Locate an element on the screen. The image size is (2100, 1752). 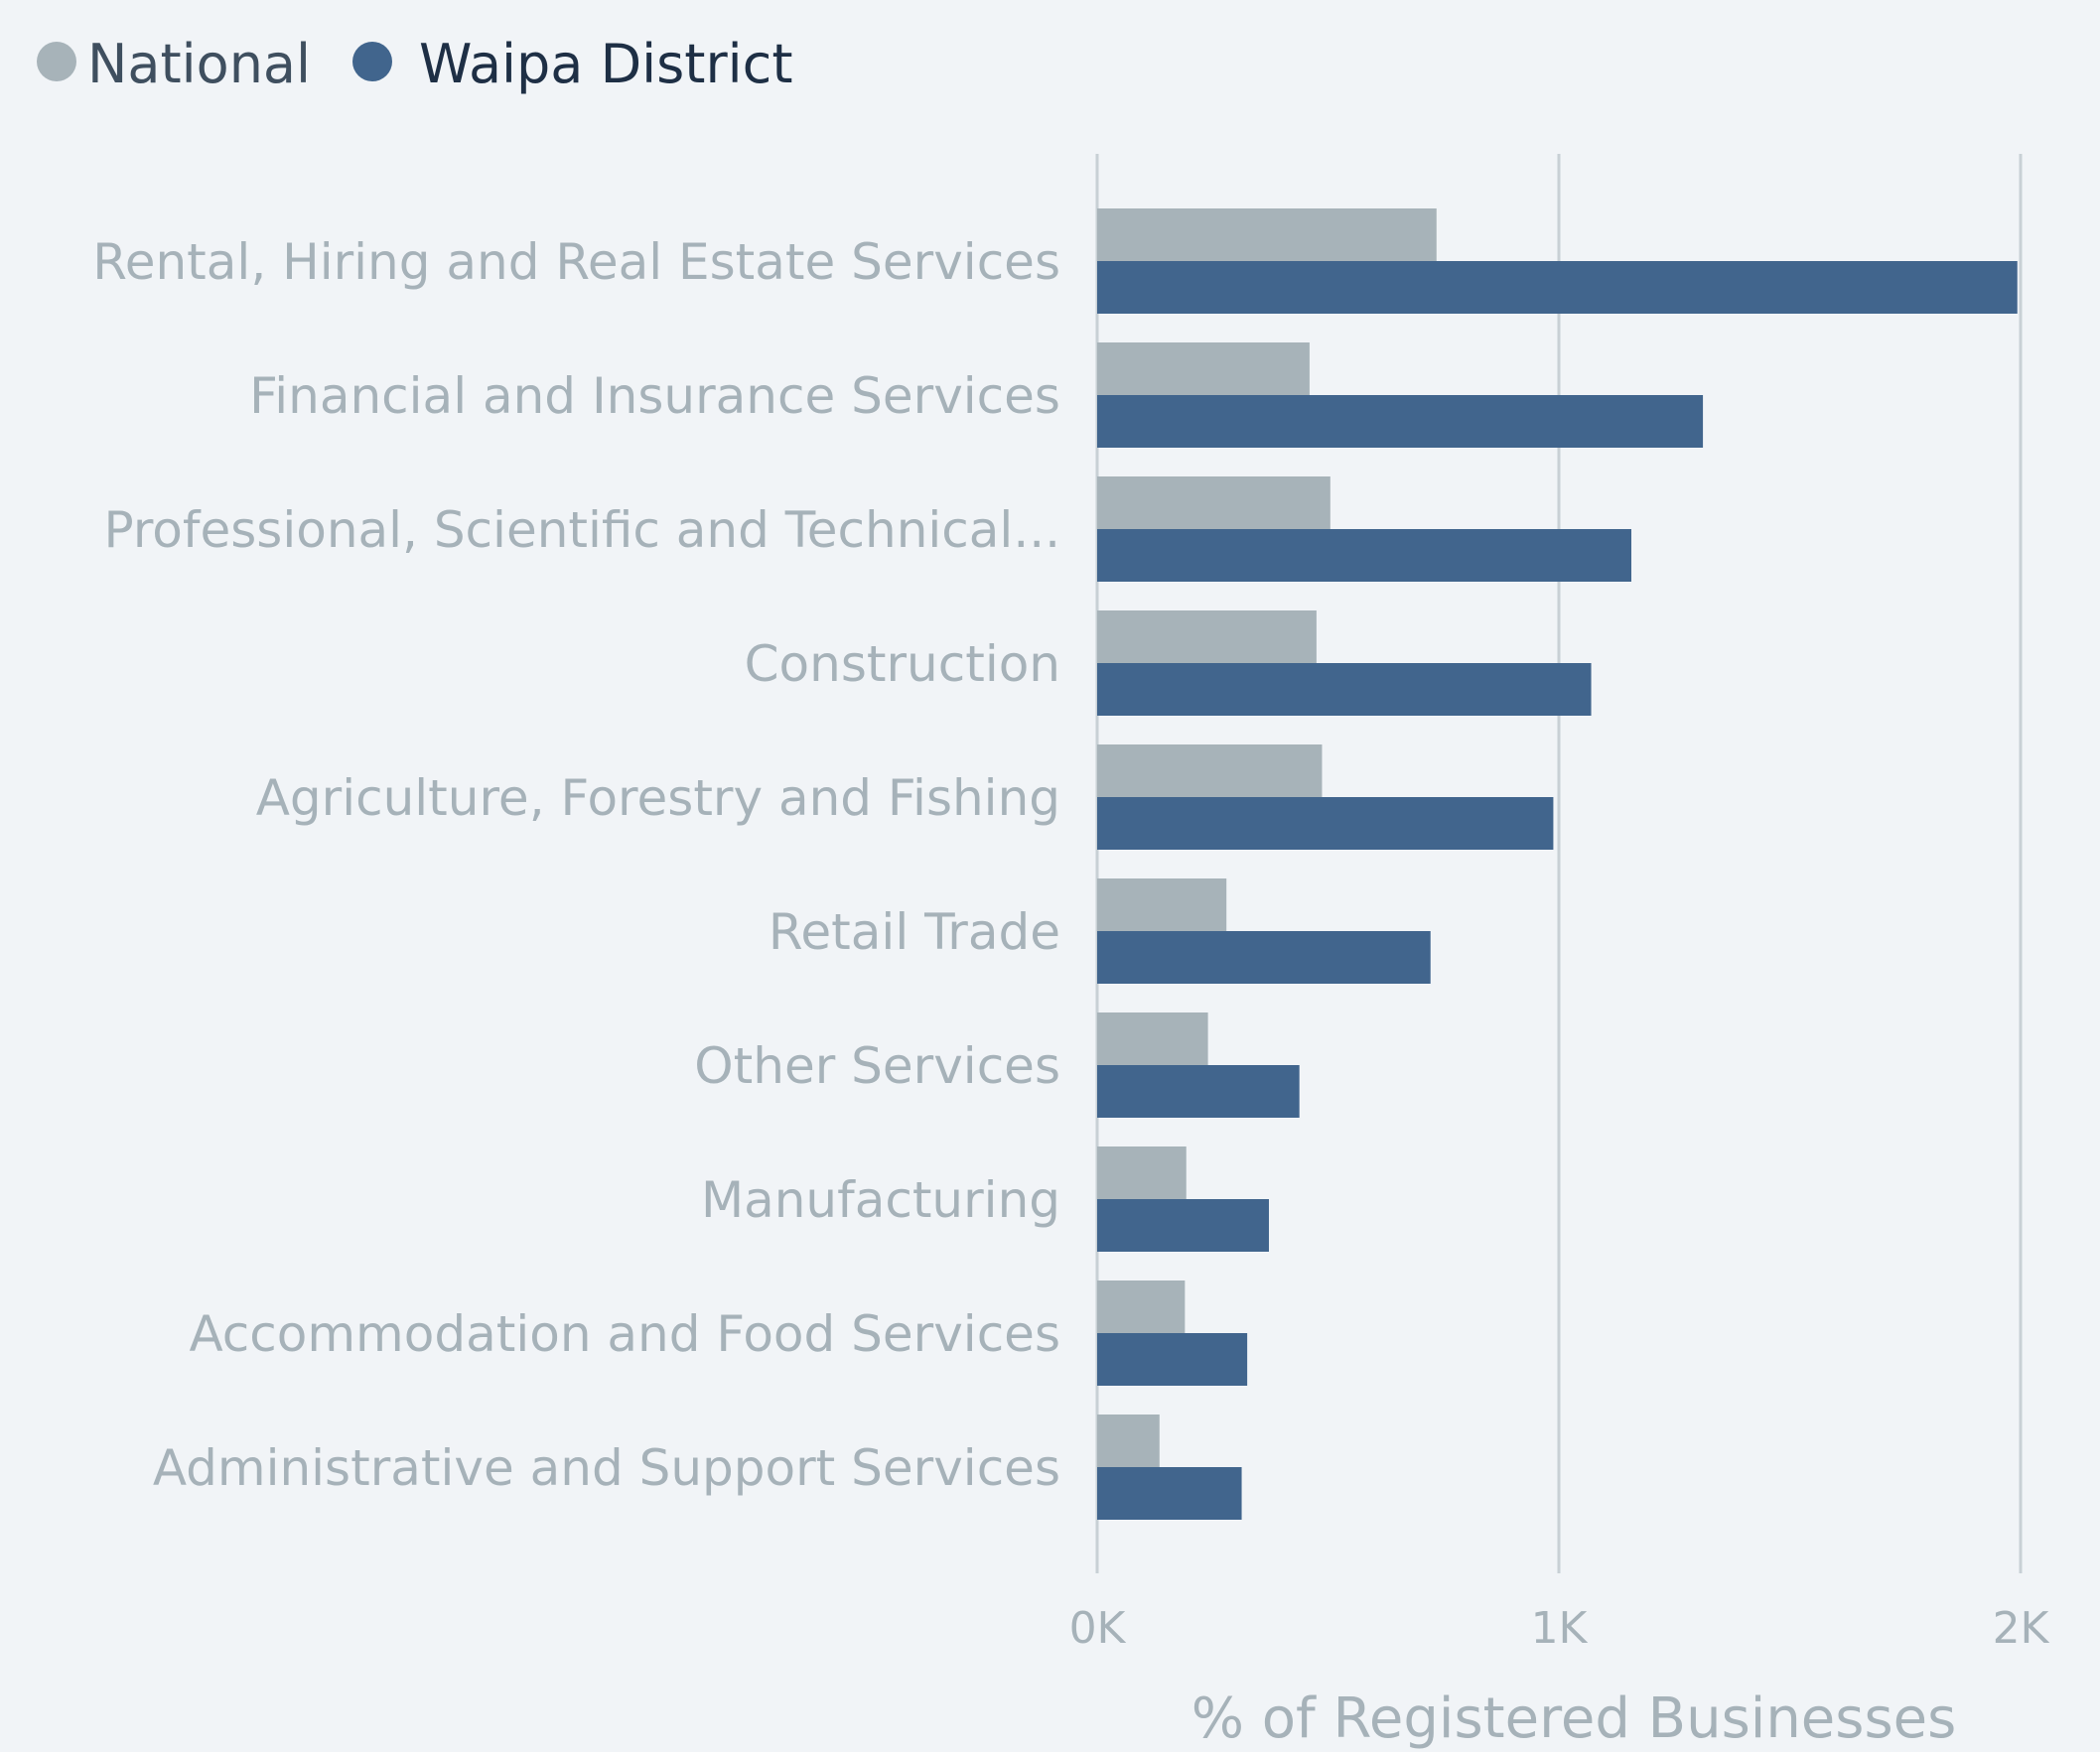
category-label: Manufacturing is located at coordinates (880, 1200).